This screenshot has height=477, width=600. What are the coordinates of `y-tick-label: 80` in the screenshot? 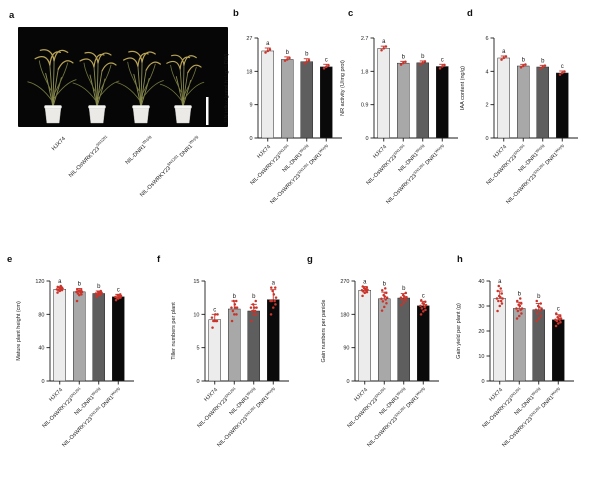 It's located at (41, 315).